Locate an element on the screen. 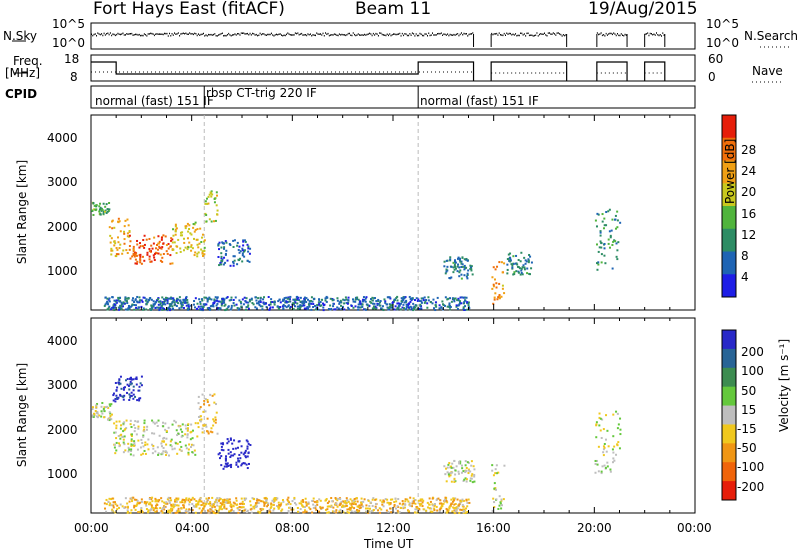  velocity-colorbar-cell is located at coordinates (729, 415).